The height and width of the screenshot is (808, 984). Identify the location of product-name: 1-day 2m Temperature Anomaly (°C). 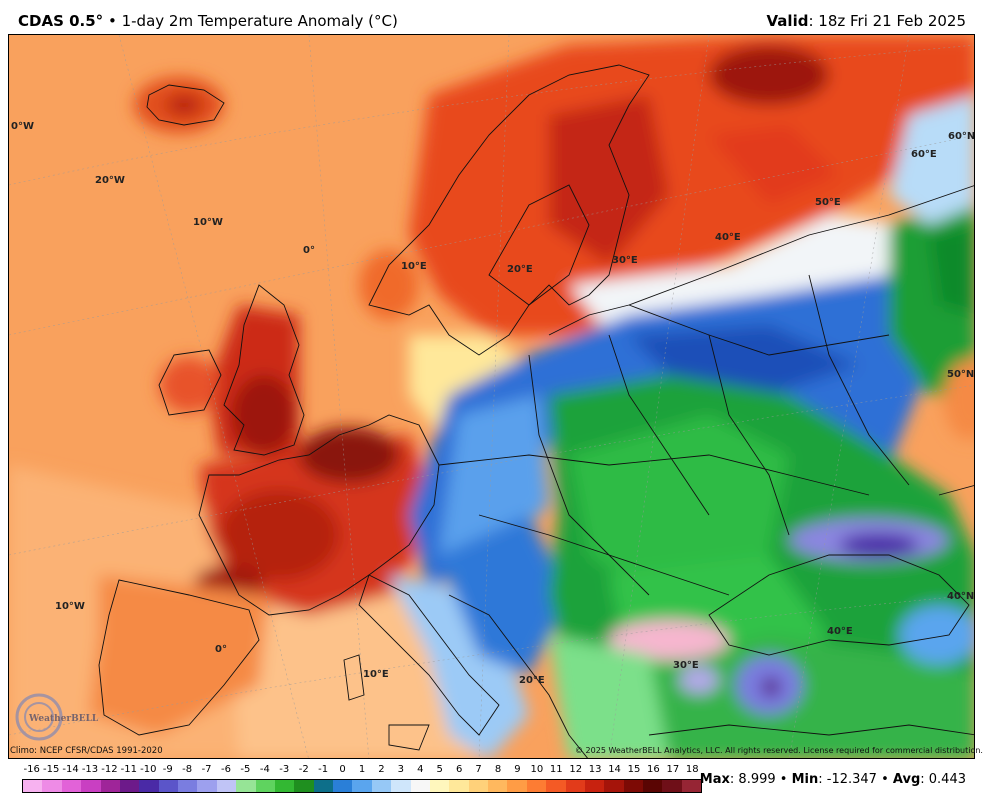
(259, 21).